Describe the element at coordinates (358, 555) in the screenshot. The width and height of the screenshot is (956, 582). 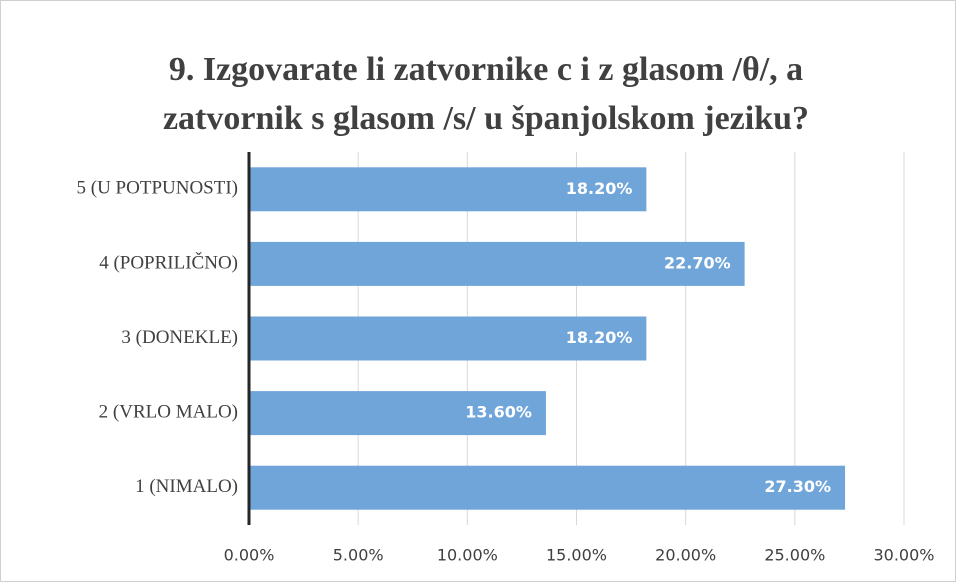
I see `x-tick-label: 5.00%` at that location.